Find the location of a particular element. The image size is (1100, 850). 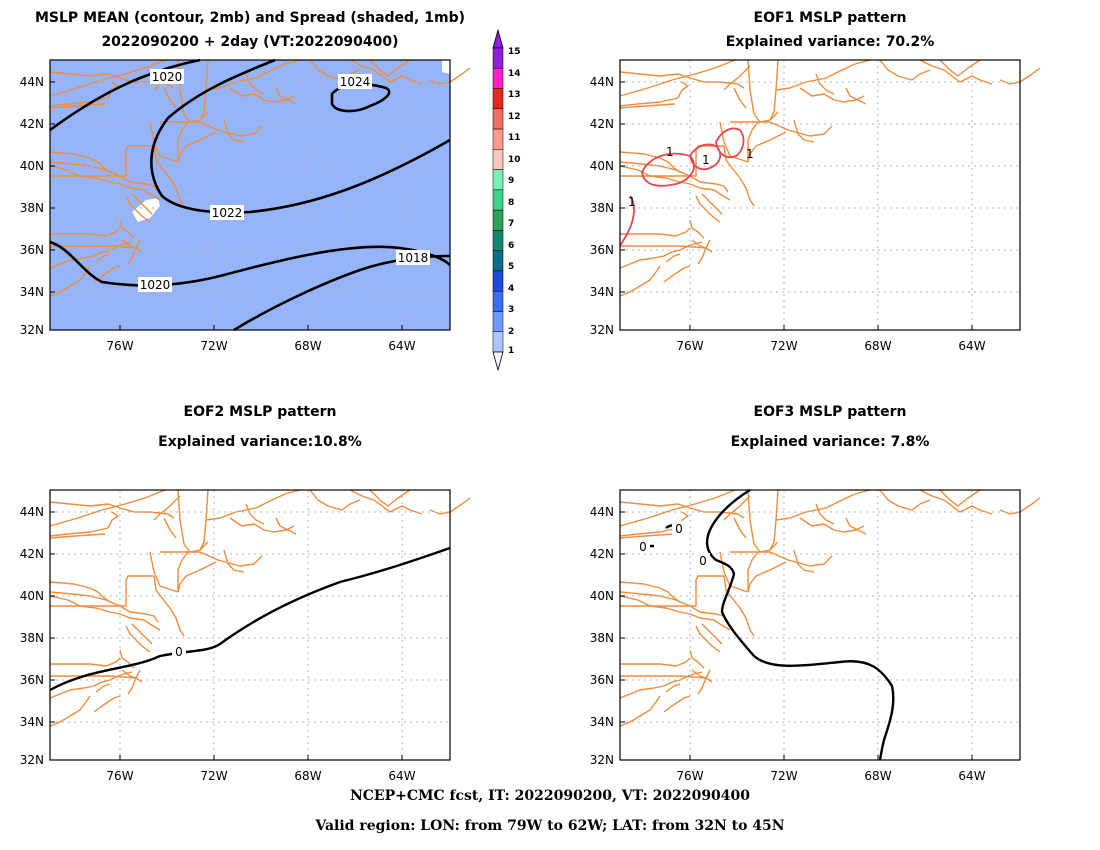

colorbar-label: 11 is located at coordinates (514, 138).